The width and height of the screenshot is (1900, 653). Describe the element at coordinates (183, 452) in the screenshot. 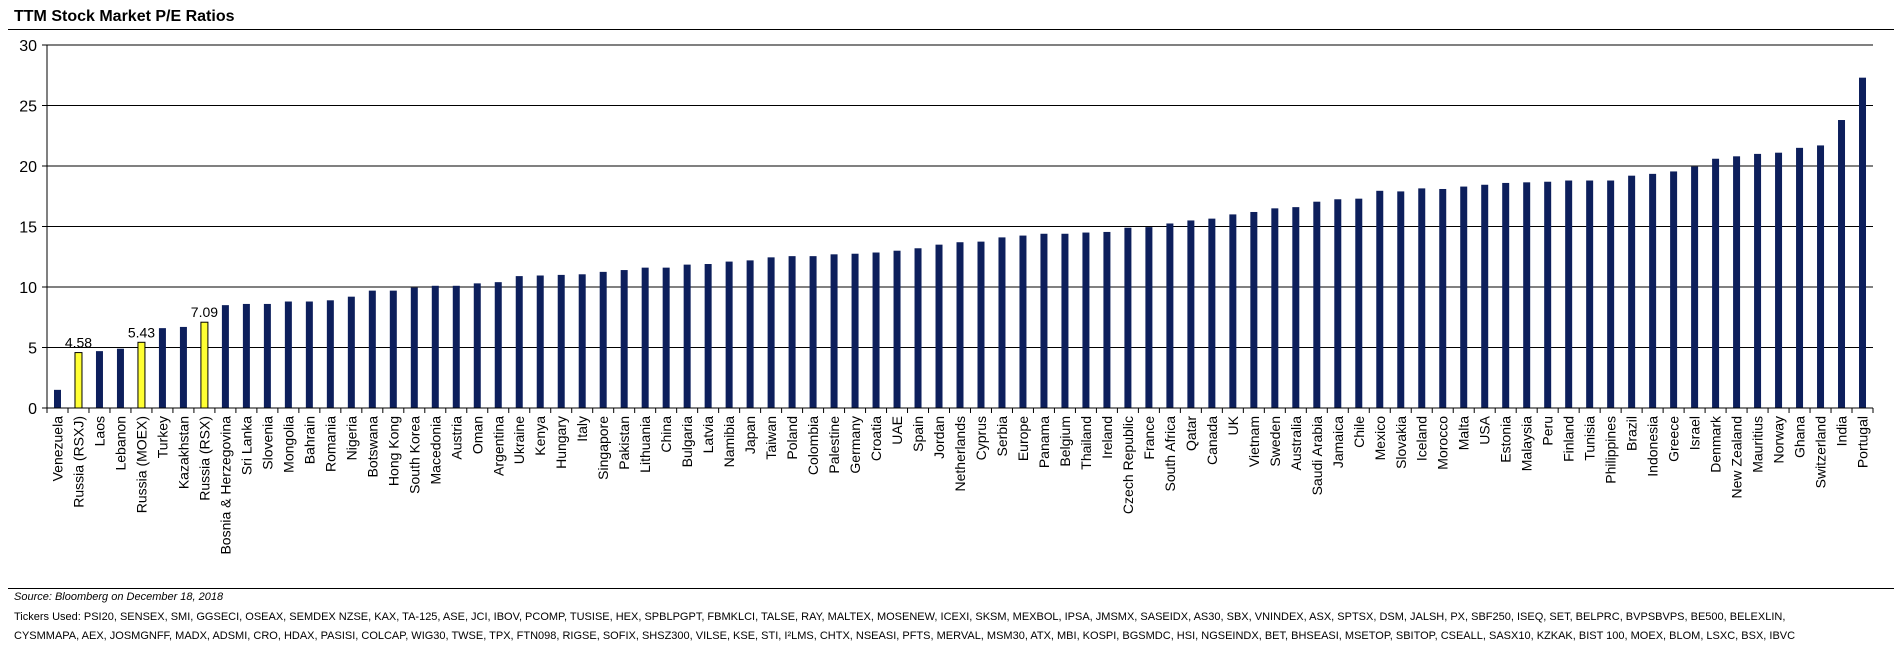

I see `x-tick-label: Kazakhstan` at that location.